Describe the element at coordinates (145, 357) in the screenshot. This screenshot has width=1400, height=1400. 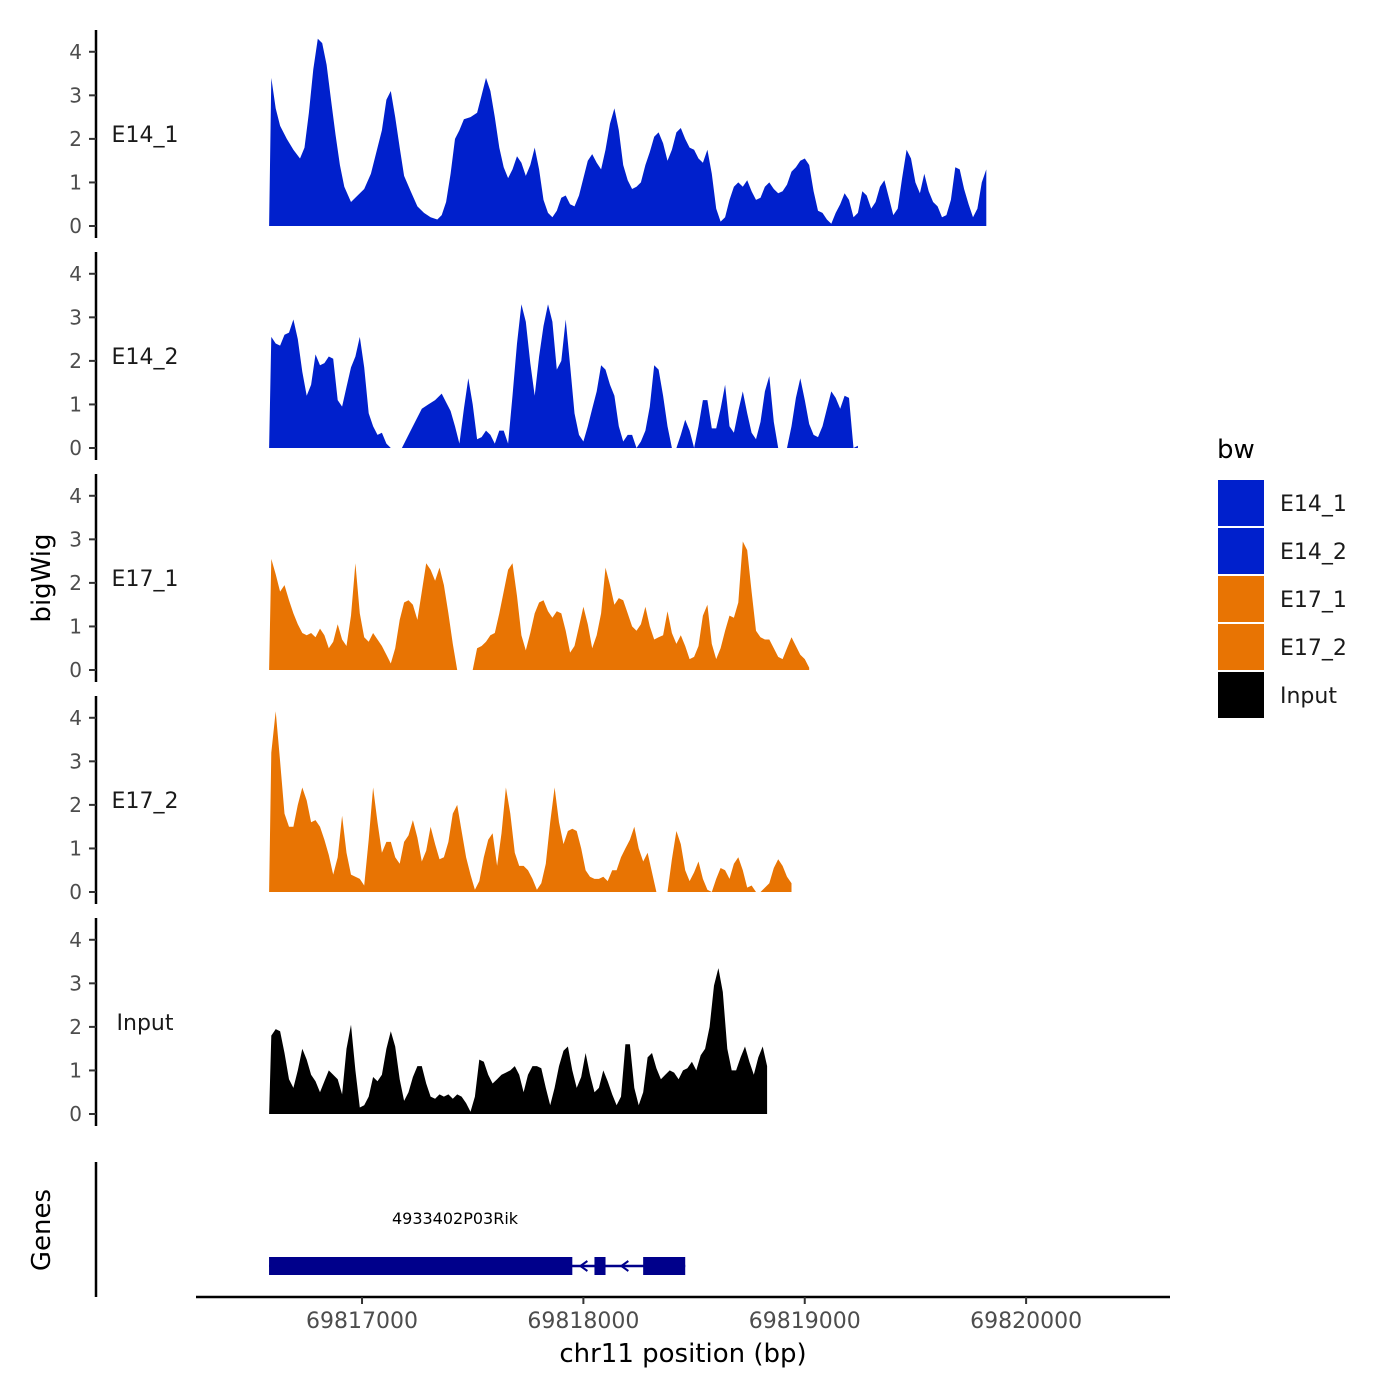
I see `track-label: E14_2` at that location.